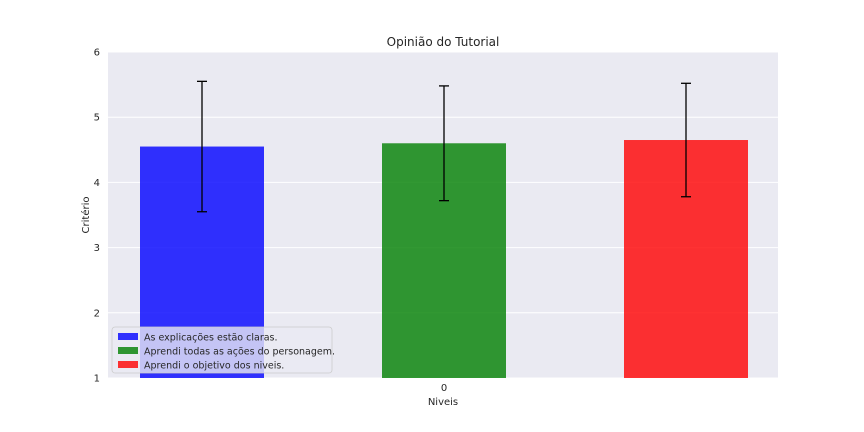 The image size is (864, 432). Describe the element at coordinates (97, 216) in the screenshot. I see `y-axis-ticks: 1 2 3 4 5 6` at that location.